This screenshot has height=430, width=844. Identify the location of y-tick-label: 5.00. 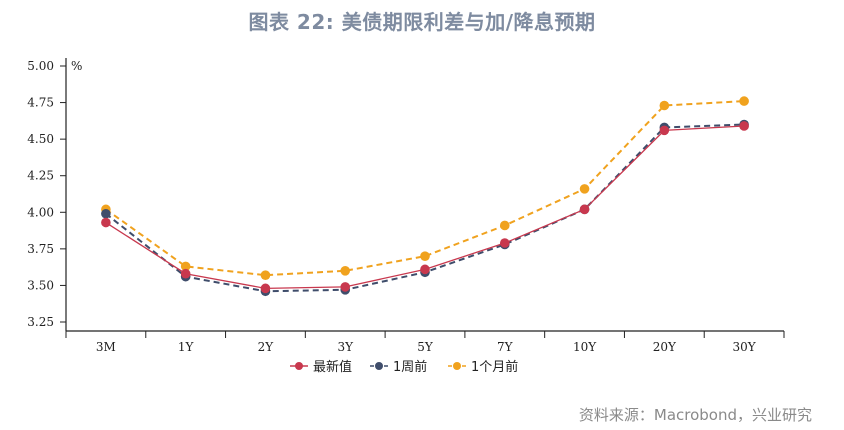
(40, 66).